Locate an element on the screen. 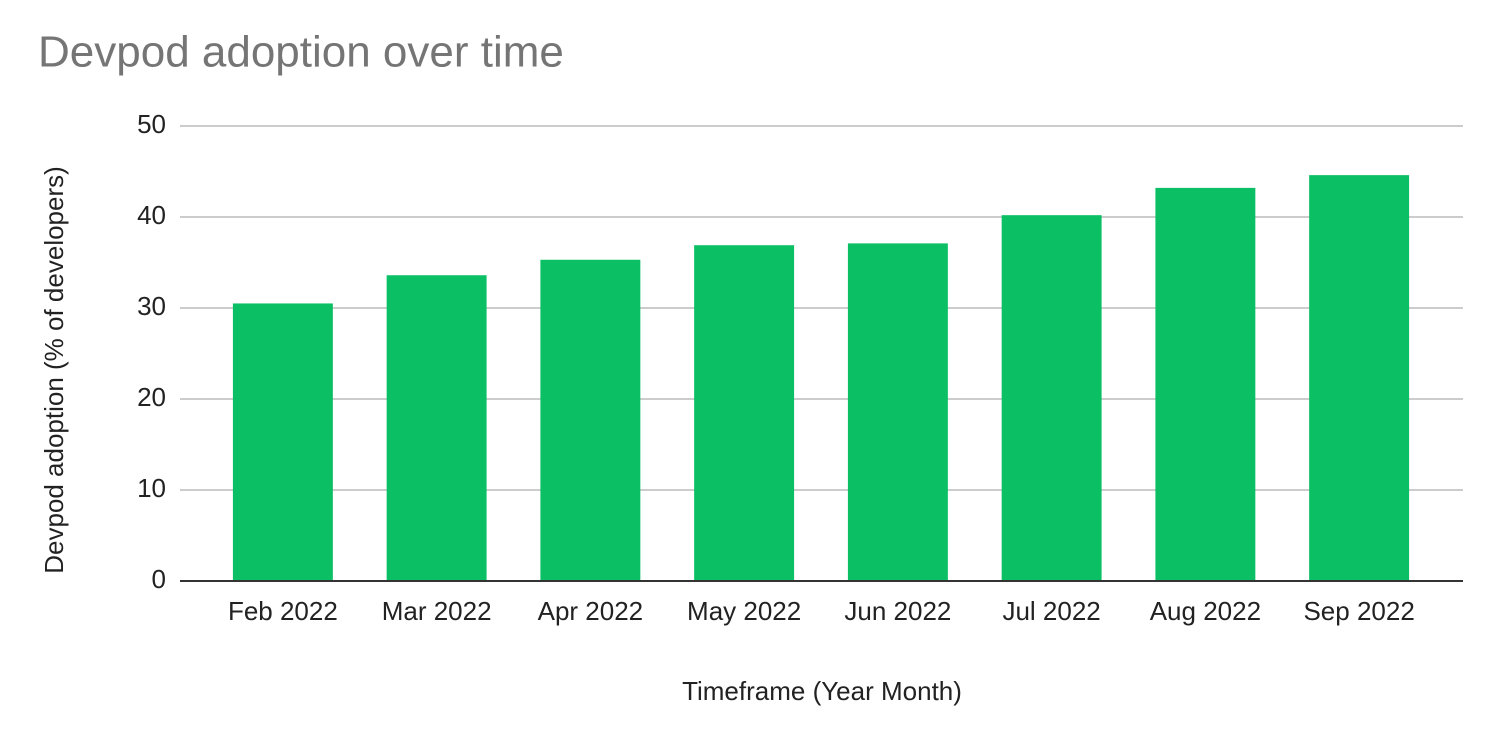 This screenshot has width=1492, height=734. y-axis-label: Devpod adoption (% of developers) is located at coordinates (54, 370).